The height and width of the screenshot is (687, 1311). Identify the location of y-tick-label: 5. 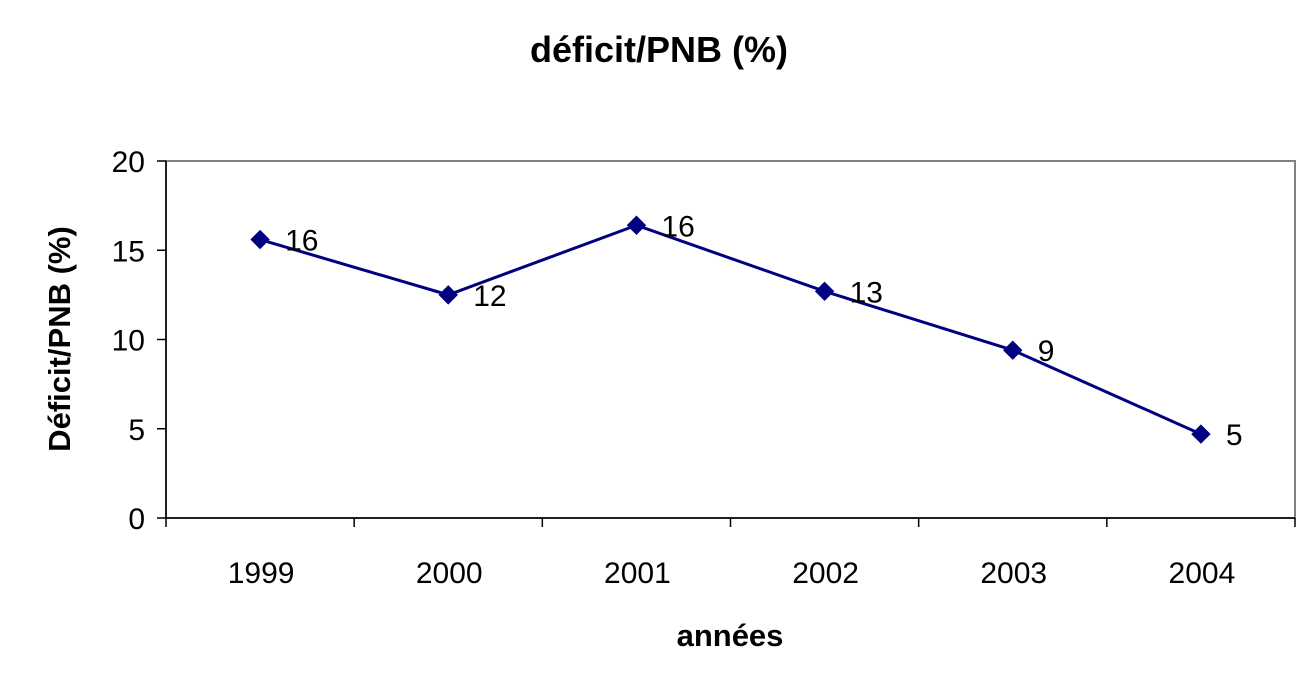
(136, 430).